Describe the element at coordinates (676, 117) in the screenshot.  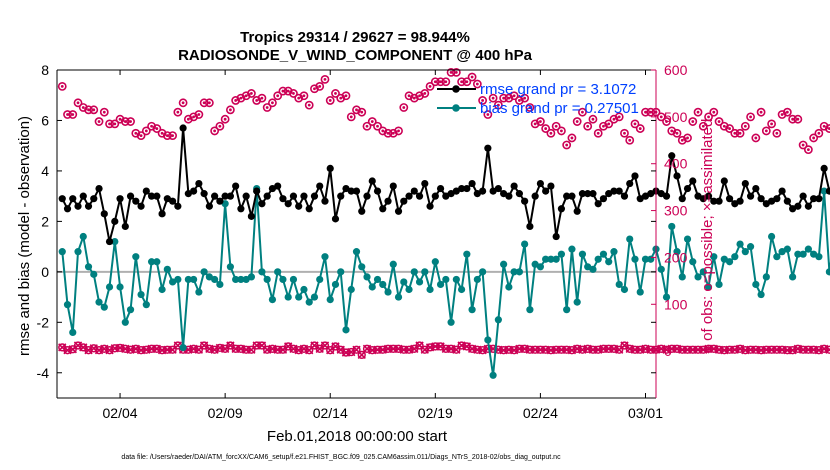
I see `y-tick-label-right: 500` at that location.